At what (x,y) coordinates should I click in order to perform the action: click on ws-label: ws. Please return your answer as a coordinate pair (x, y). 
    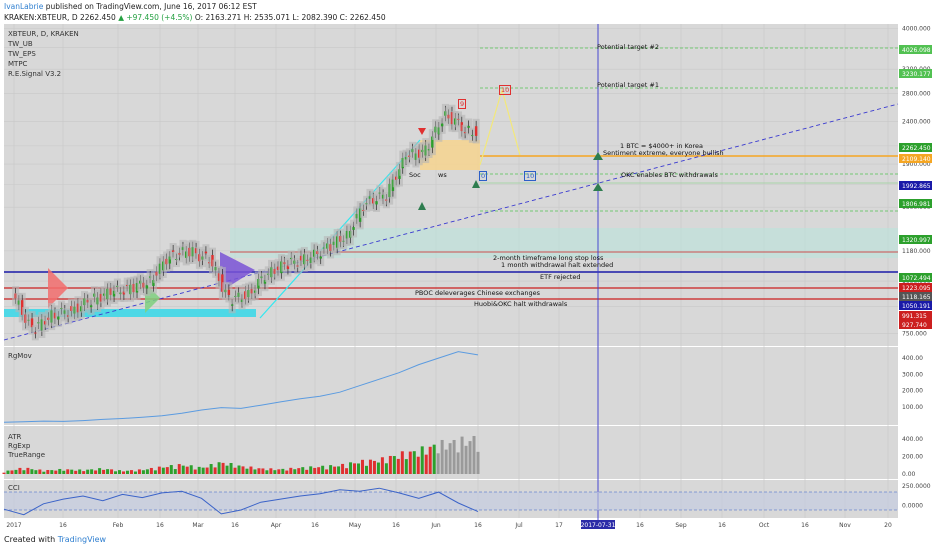
    Looking at the image, I should click on (442, 175).